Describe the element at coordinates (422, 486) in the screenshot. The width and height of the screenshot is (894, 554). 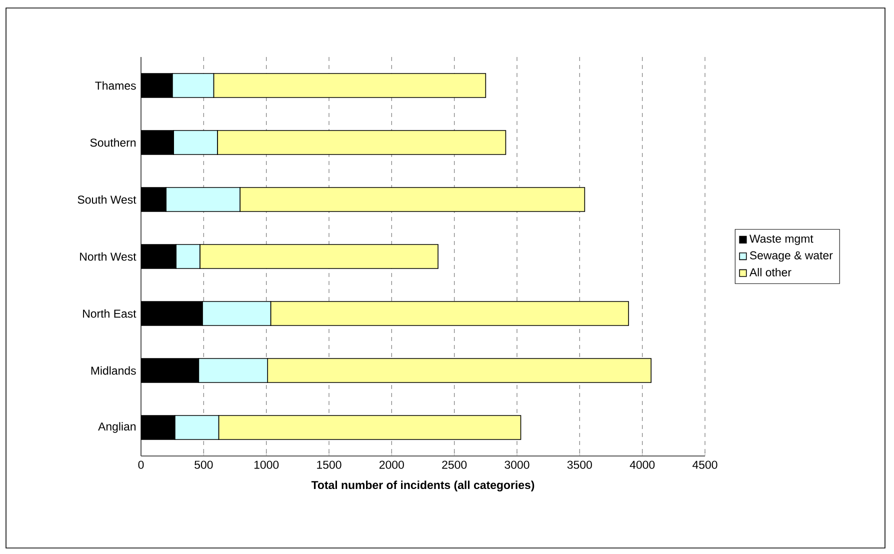
I see `x-axis-title: Total number of incidents (all categories)` at that location.